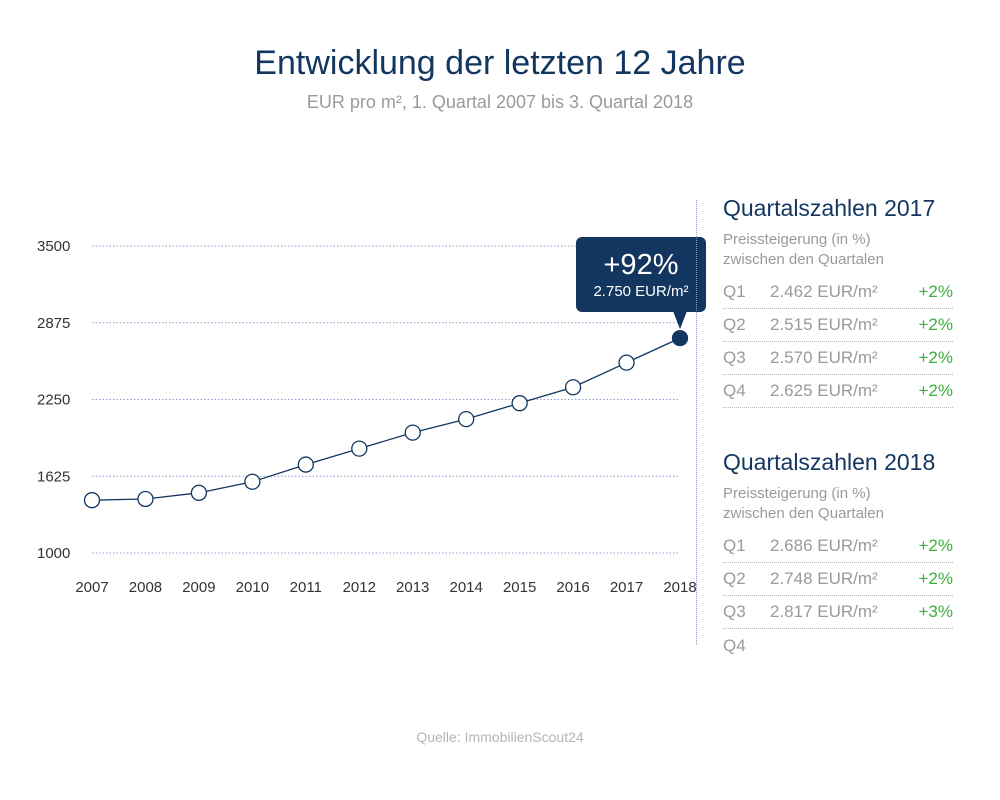 This screenshot has height=800, width=1000. What do you see at coordinates (640, 291) in the screenshot?
I see `callout-value: 2.750 EUR/m²` at bounding box center [640, 291].